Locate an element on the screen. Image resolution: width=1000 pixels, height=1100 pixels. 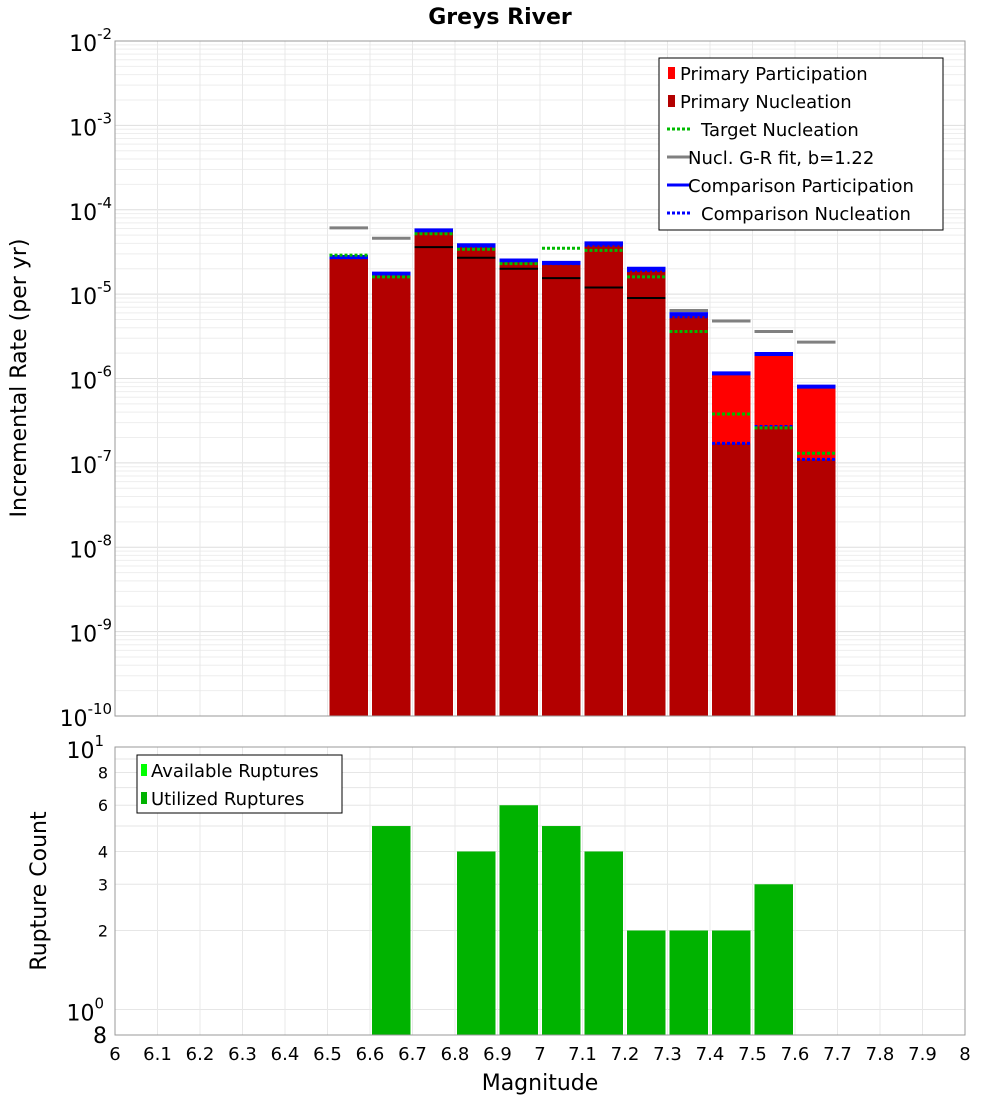
bottom-y-decade-label: 101 is located at coordinates (85, 748).